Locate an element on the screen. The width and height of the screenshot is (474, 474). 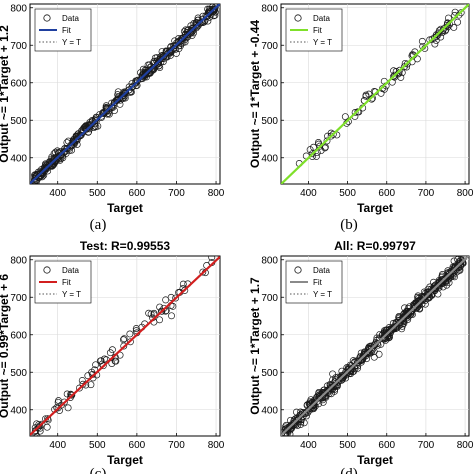
x-tick-label: 700 is located at coordinates (176, 445).